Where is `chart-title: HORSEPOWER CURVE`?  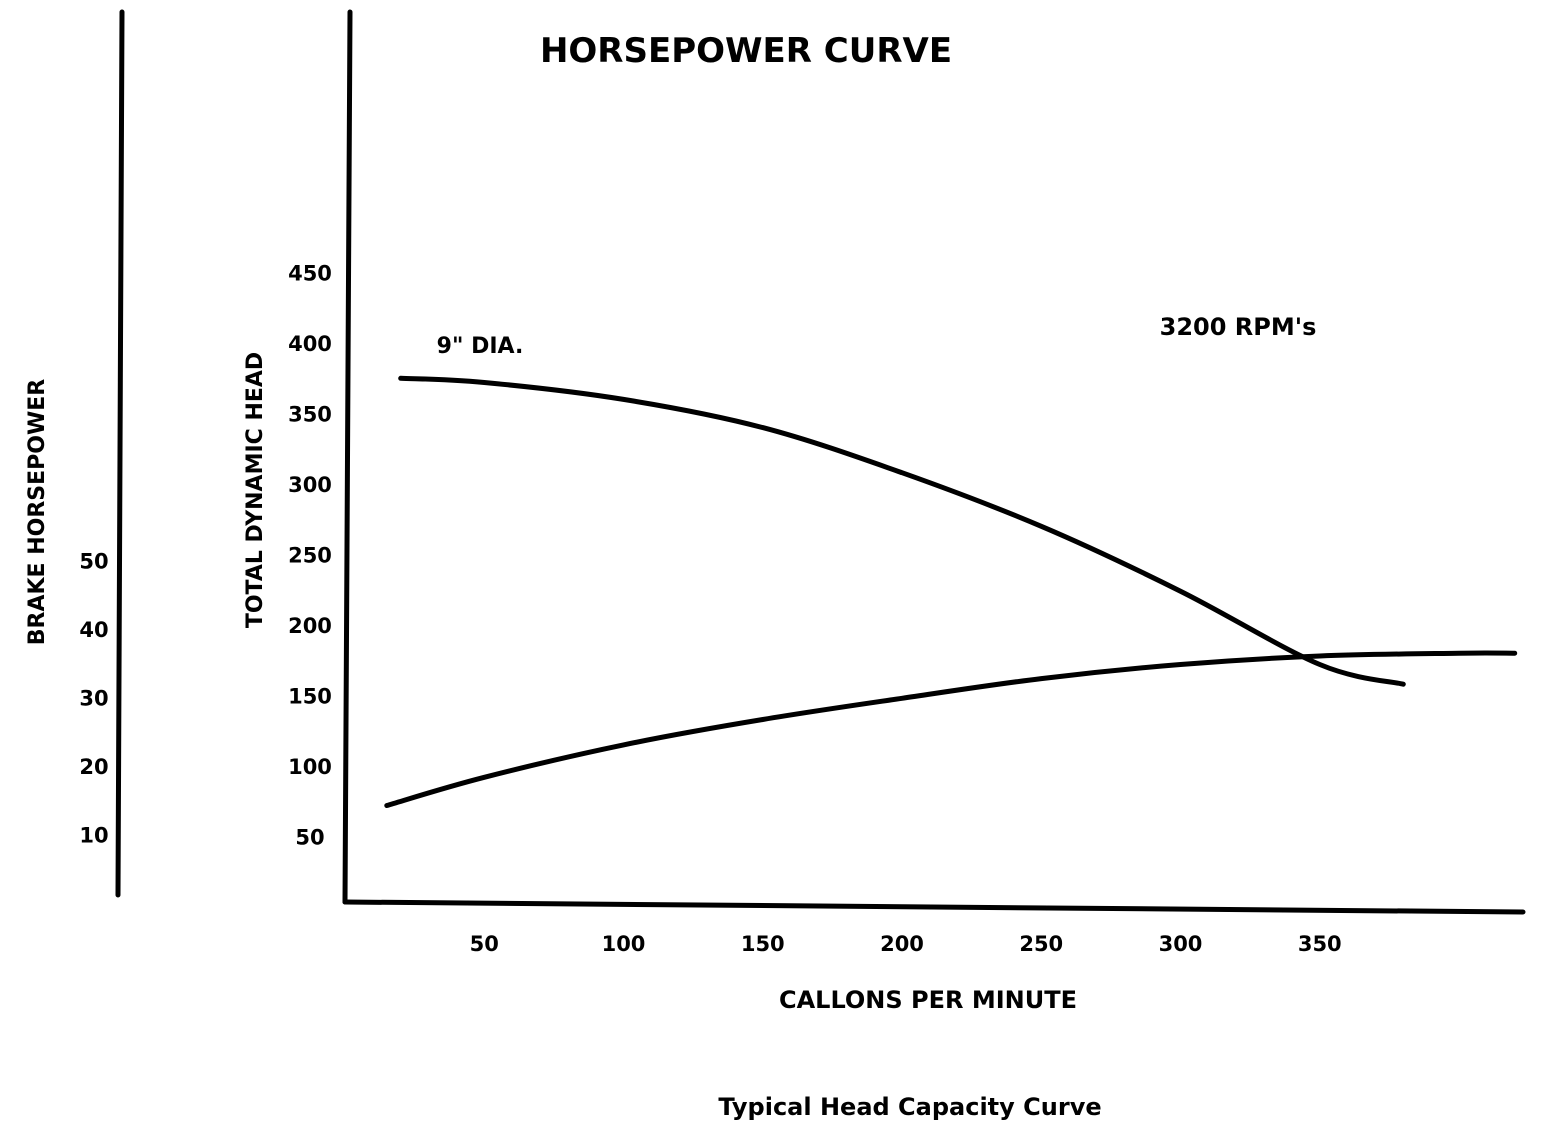 chart-title: HORSEPOWER CURVE is located at coordinates (746, 51).